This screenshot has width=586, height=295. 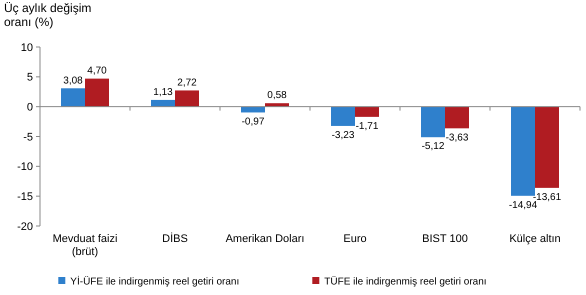 I want to click on y-tick-label: -15, so click(x=25, y=197).